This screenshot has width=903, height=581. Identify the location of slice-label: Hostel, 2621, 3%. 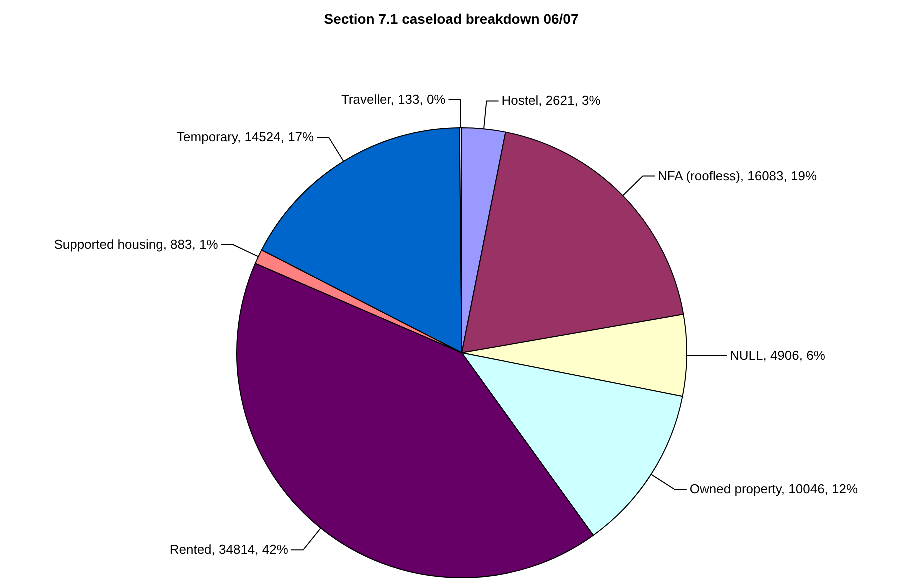
(552, 100).